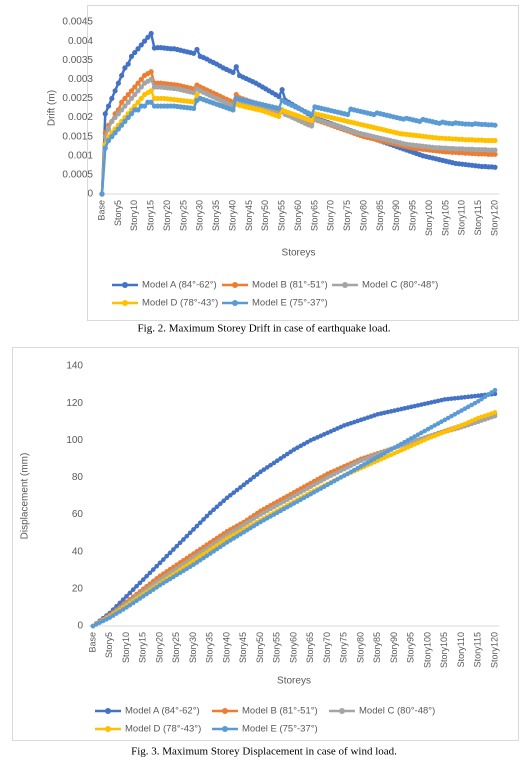  Describe the element at coordinates (80, 155) in the screenshot. I see `y-tick-label: 0.001` at that location.